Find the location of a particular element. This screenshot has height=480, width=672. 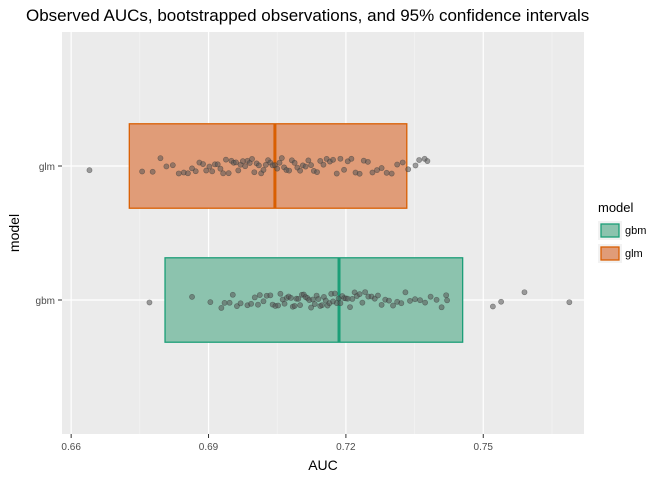

x-tick-label: 0.75 is located at coordinates (484, 447).